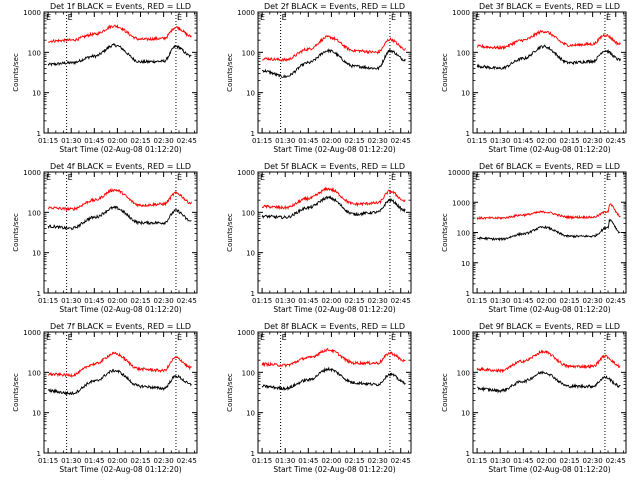  I want to click on panel-title: Det 6f BLACK = Events, RED = LLD, so click(549, 166).